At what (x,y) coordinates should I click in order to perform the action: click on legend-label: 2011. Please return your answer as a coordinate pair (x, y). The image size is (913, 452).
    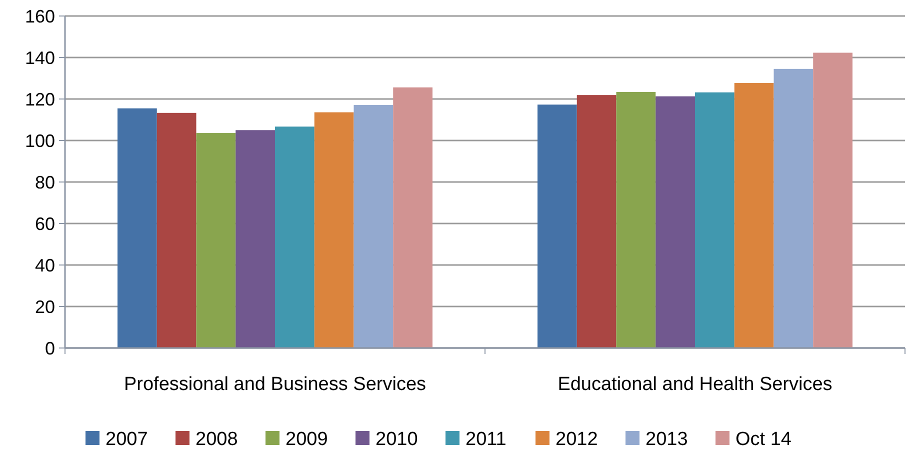
    Looking at the image, I should click on (486, 439).